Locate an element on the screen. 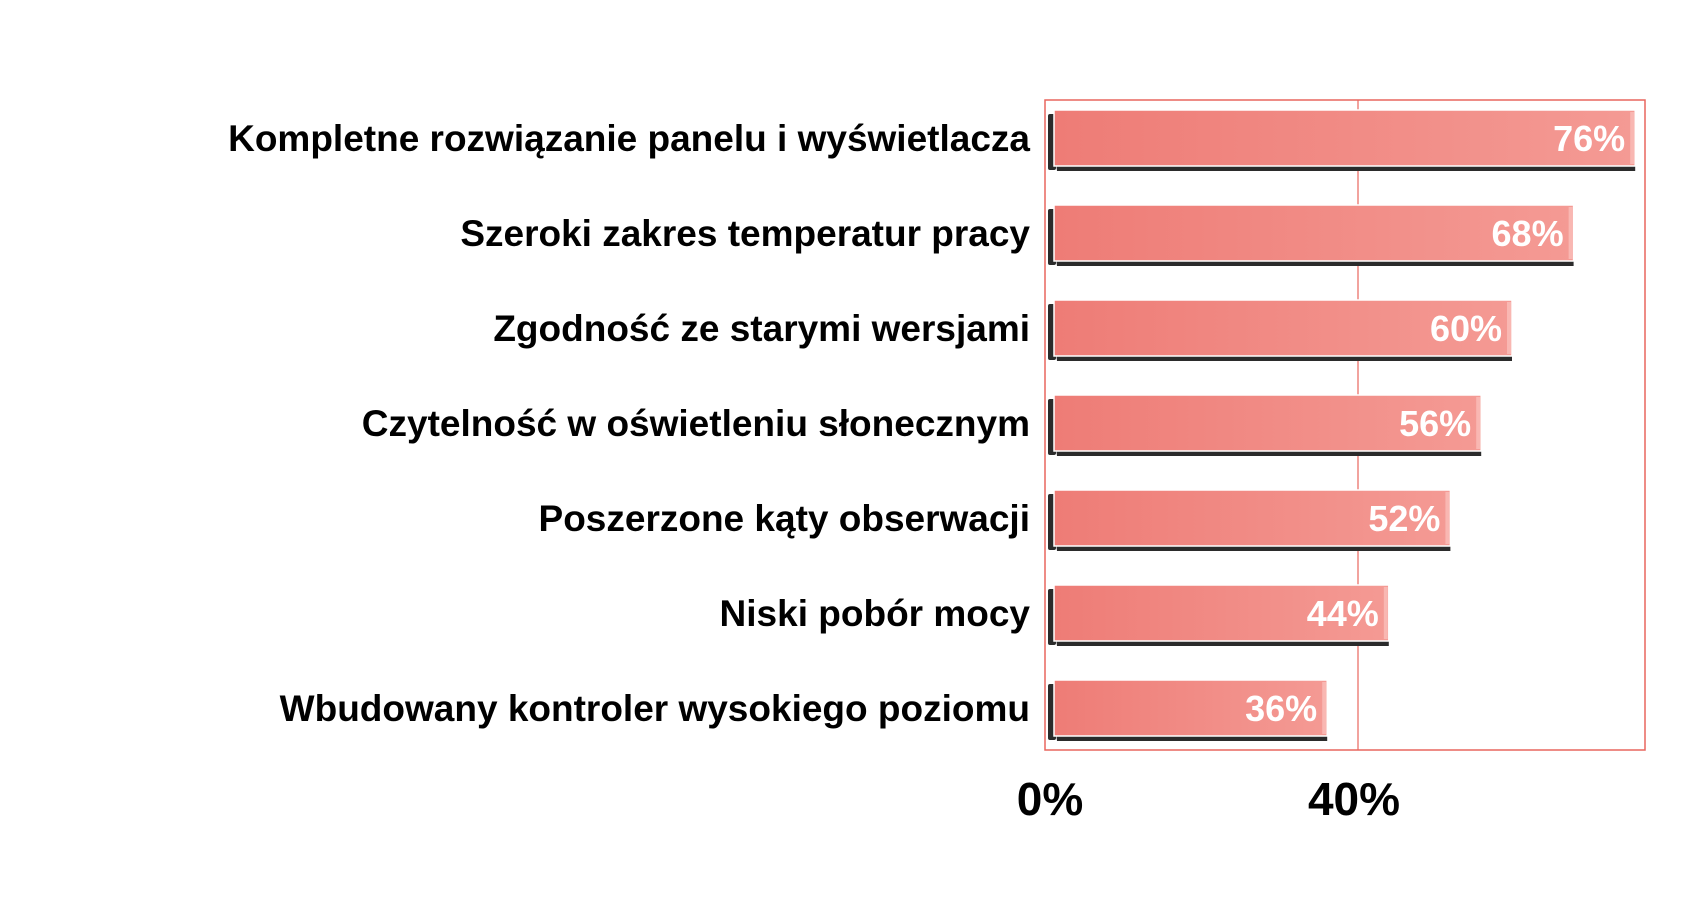  category-label: Poszerzone kąty obserwacji is located at coordinates (784, 518).